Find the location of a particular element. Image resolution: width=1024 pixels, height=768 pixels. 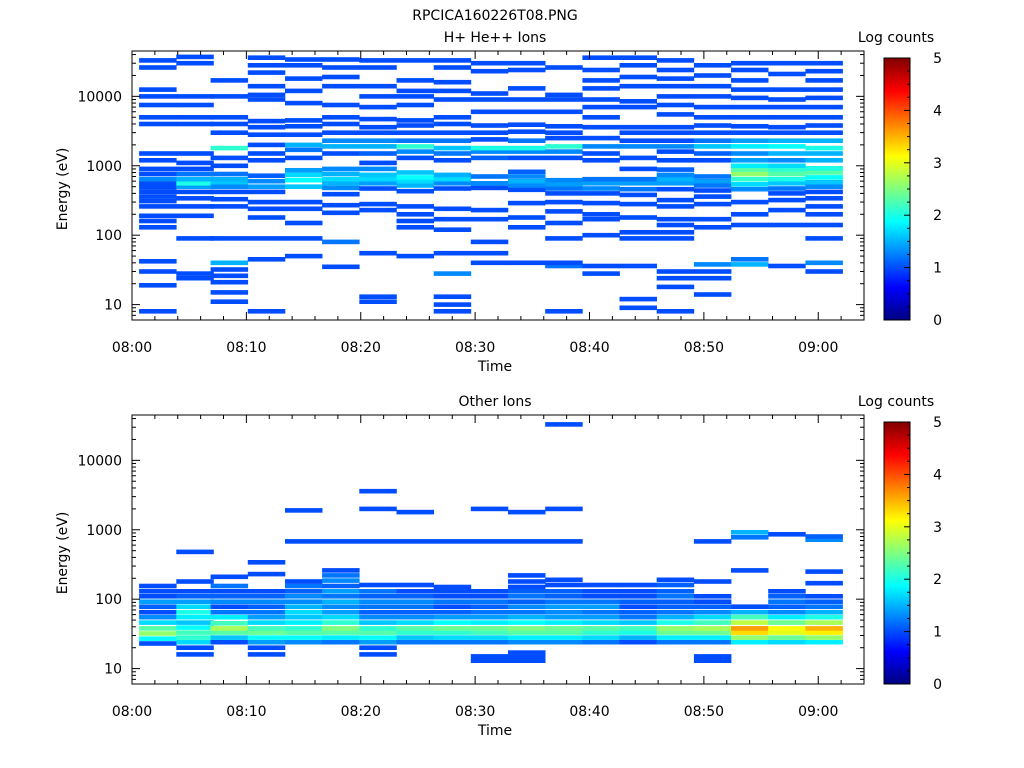

x-axis-label: Time is located at coordinates (494, 367).